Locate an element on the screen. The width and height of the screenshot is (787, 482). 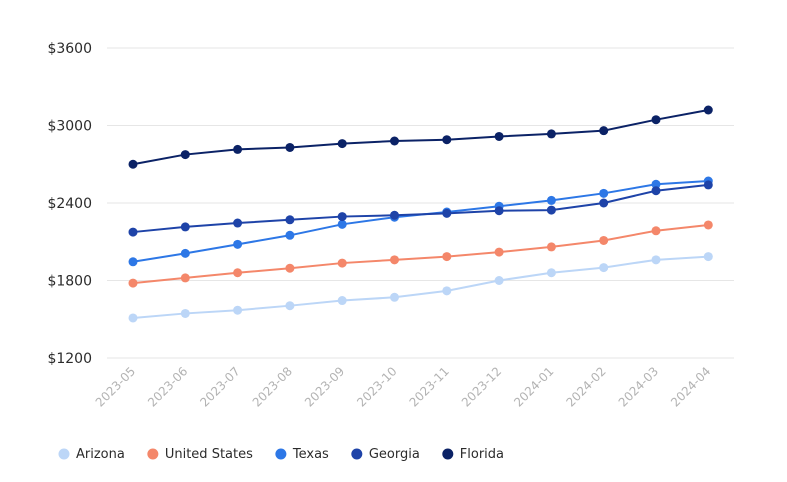
x-tick-label: 2023-07 is located at coordinates (219, 386).